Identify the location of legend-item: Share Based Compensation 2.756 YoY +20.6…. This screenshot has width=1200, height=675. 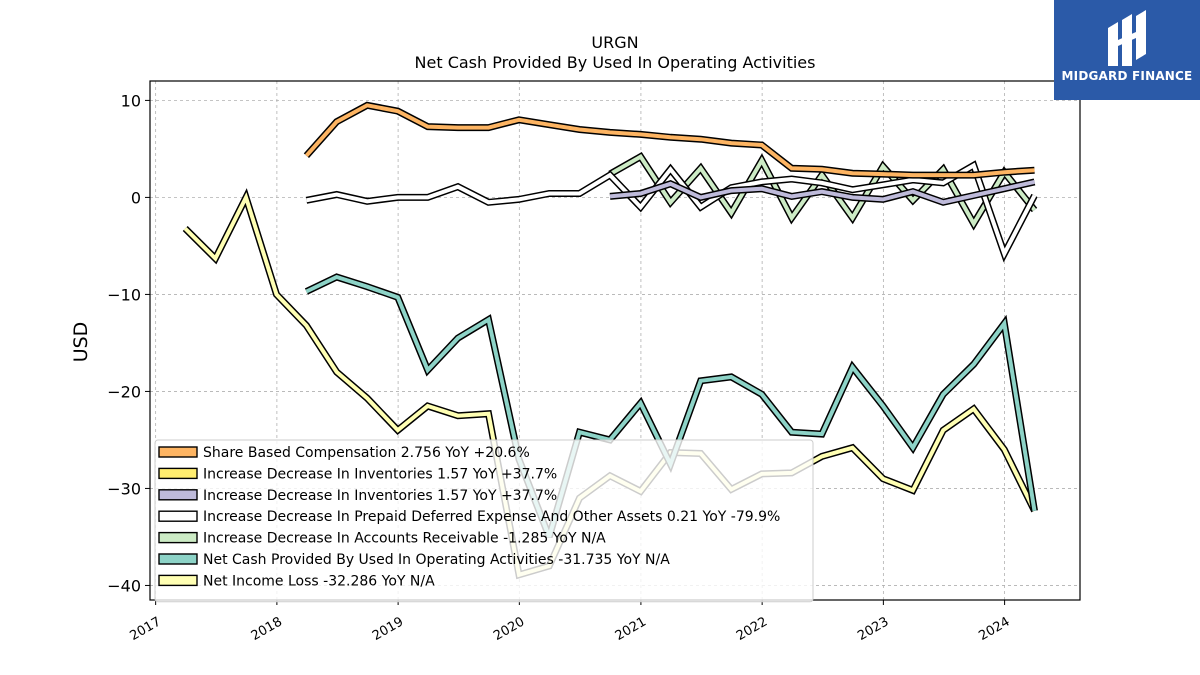
(344, 453).